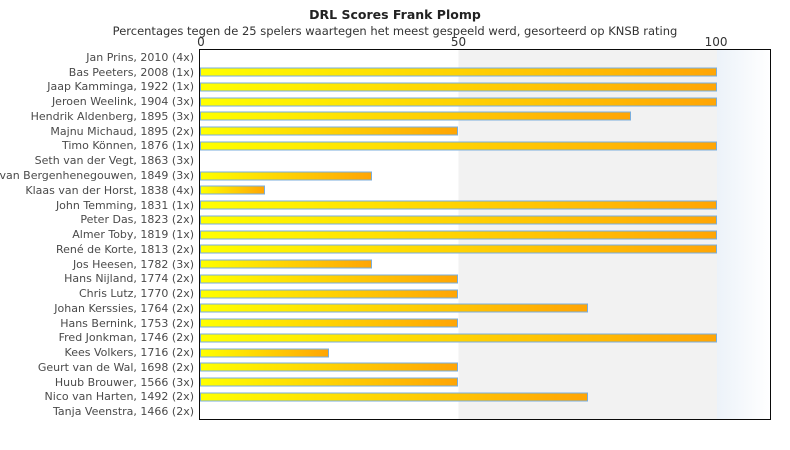 The image size is (790, 450). Describe the element at coordinates (122, 102) in the screenshot. I see `player-label: Jeroen Weelink, 1904 (3x)` at that location.